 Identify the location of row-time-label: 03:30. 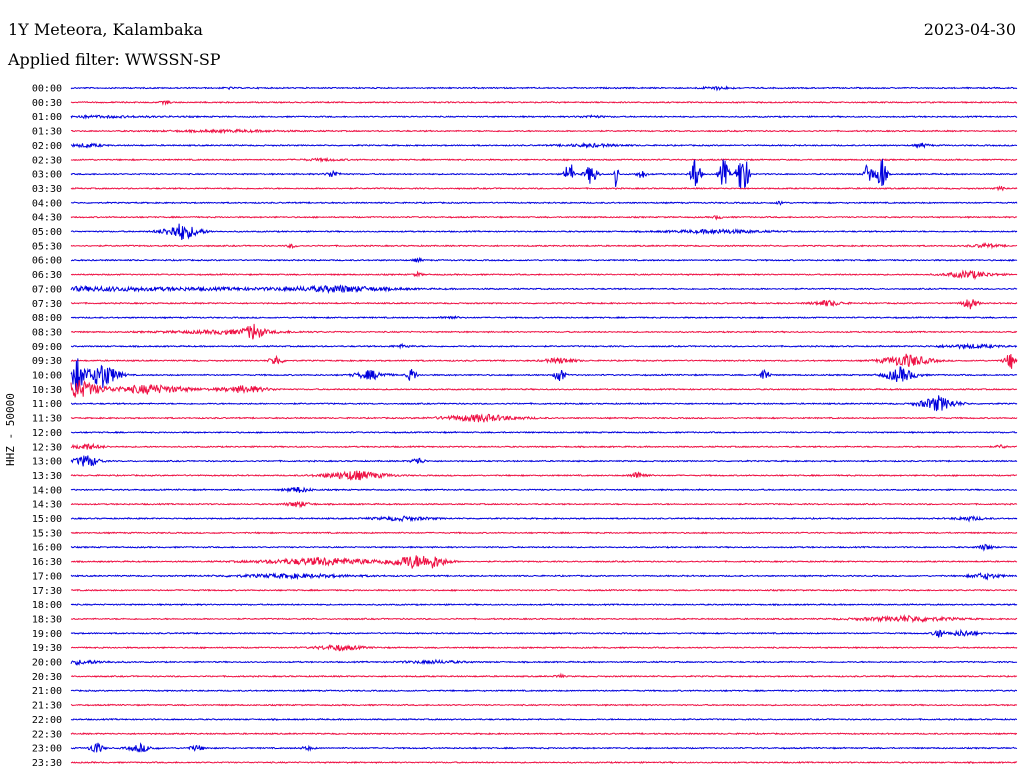
(47, 189).